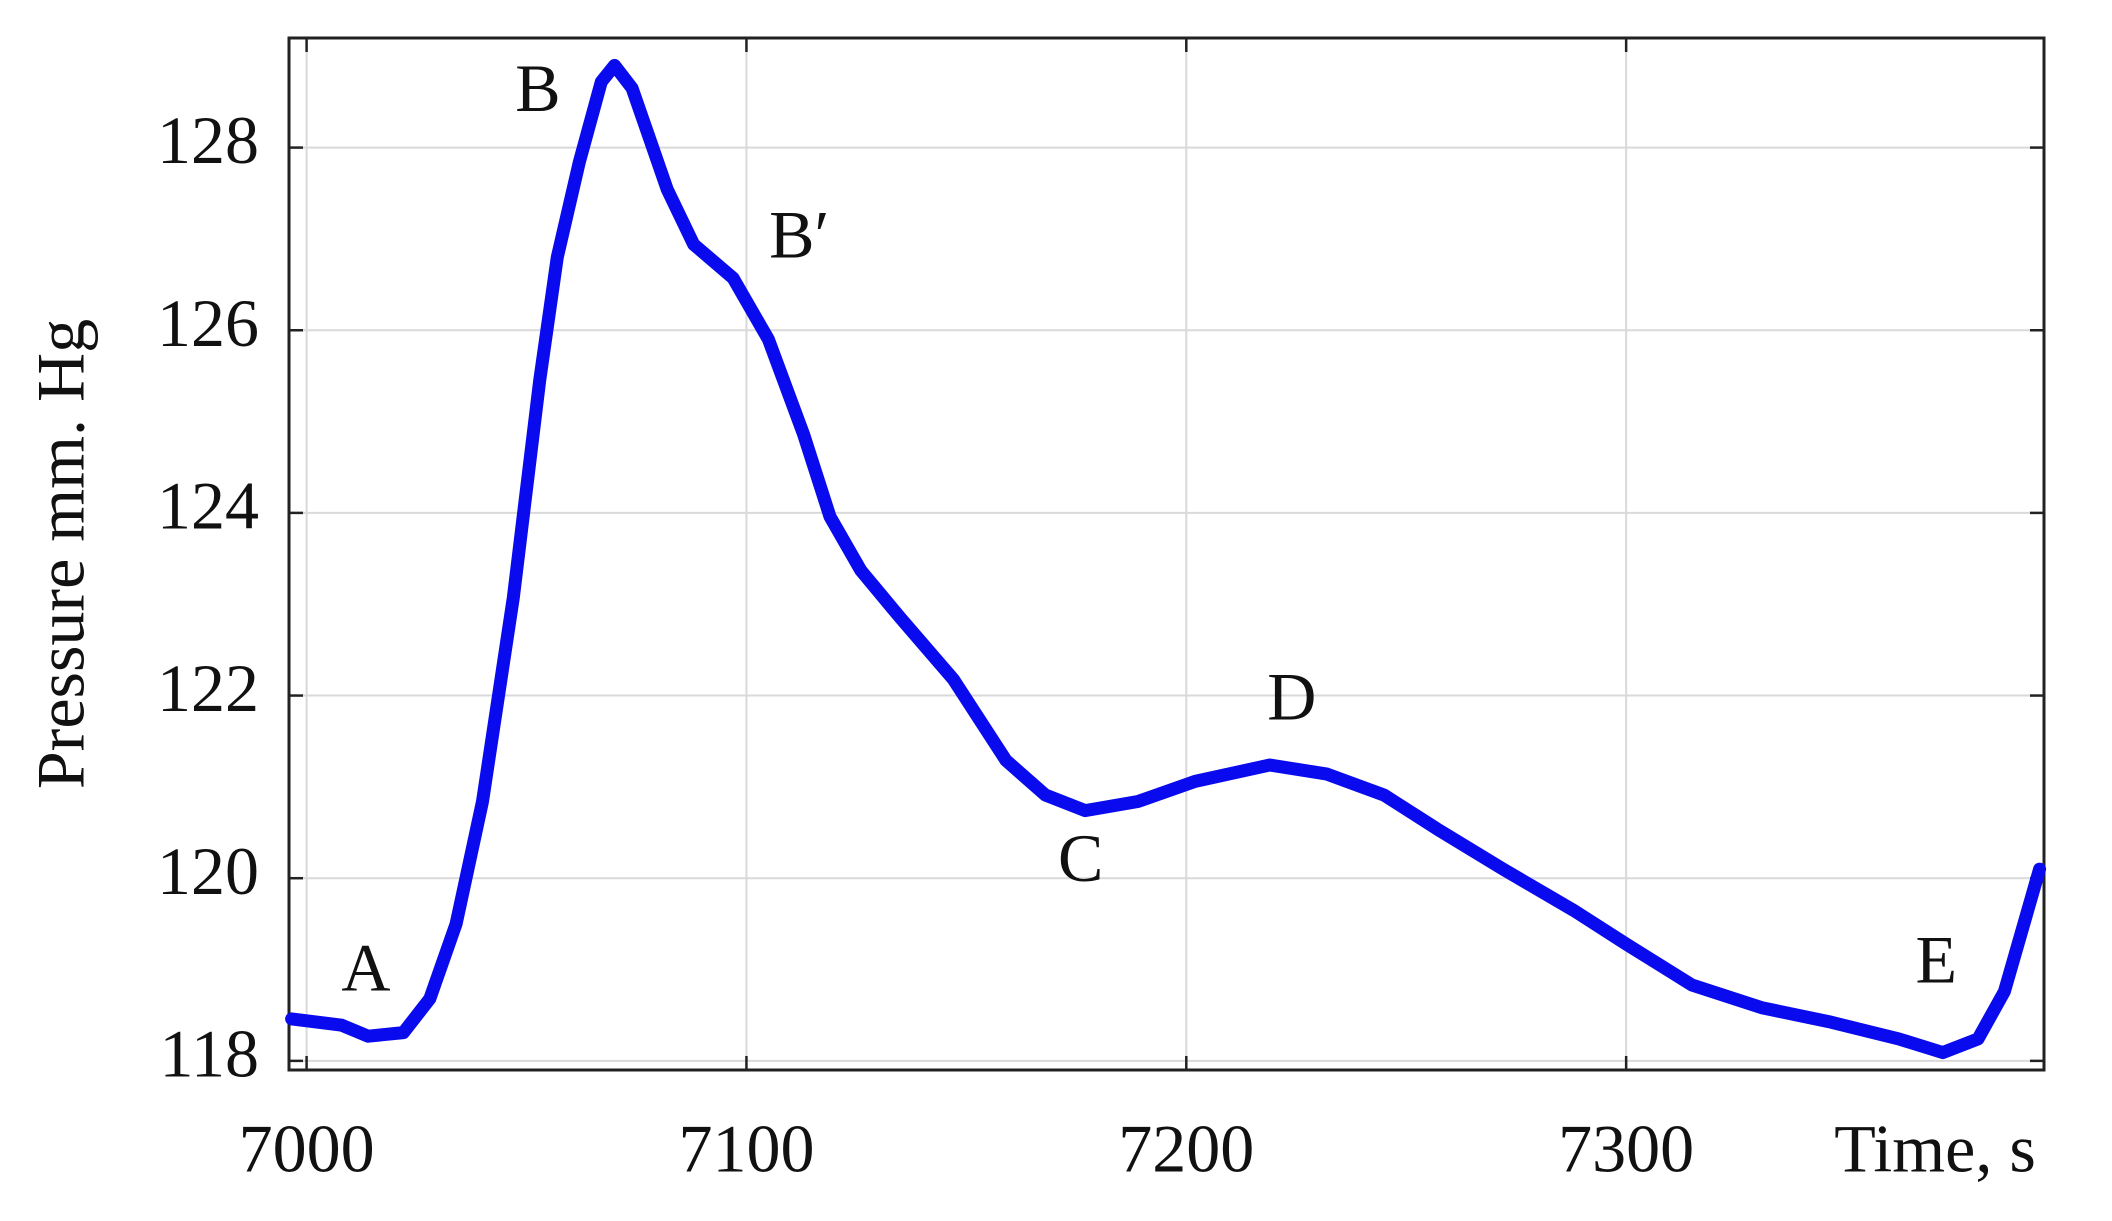 The height and width of the screenshot is (1221, 2112). I want to click on x-tick-label: 7000, so click(307, 1149).